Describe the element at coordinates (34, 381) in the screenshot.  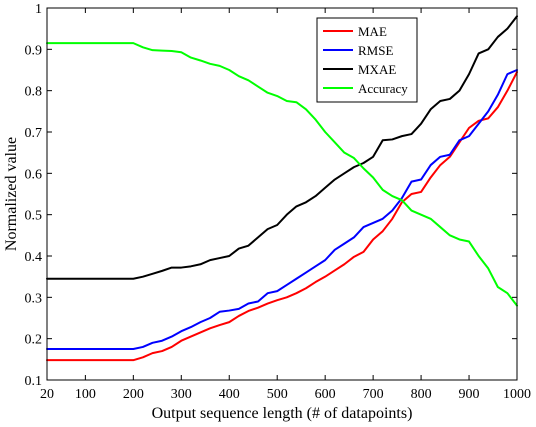
I see `y-tick-label: 0.1` at that location.